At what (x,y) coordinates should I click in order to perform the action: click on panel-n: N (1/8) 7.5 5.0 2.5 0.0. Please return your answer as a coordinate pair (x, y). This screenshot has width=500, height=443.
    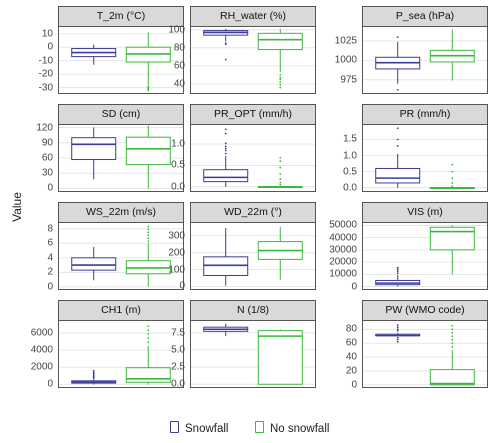
    Looking at the image, I should click on (243, 345).